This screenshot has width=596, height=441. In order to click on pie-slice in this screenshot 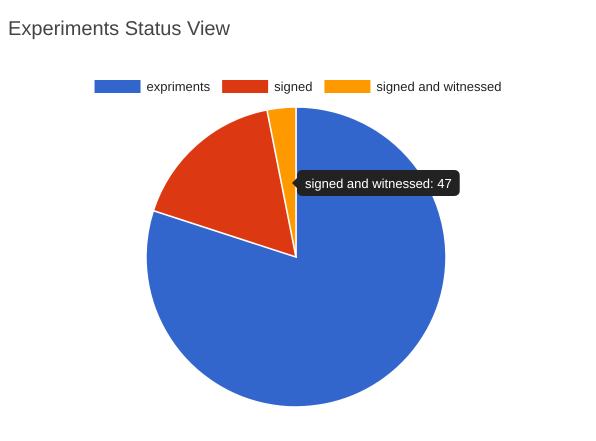, I will do `click(224, 183)`.